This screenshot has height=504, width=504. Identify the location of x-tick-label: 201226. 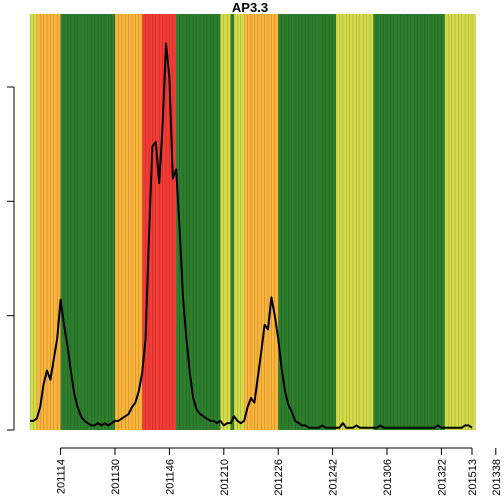
(279, 477).